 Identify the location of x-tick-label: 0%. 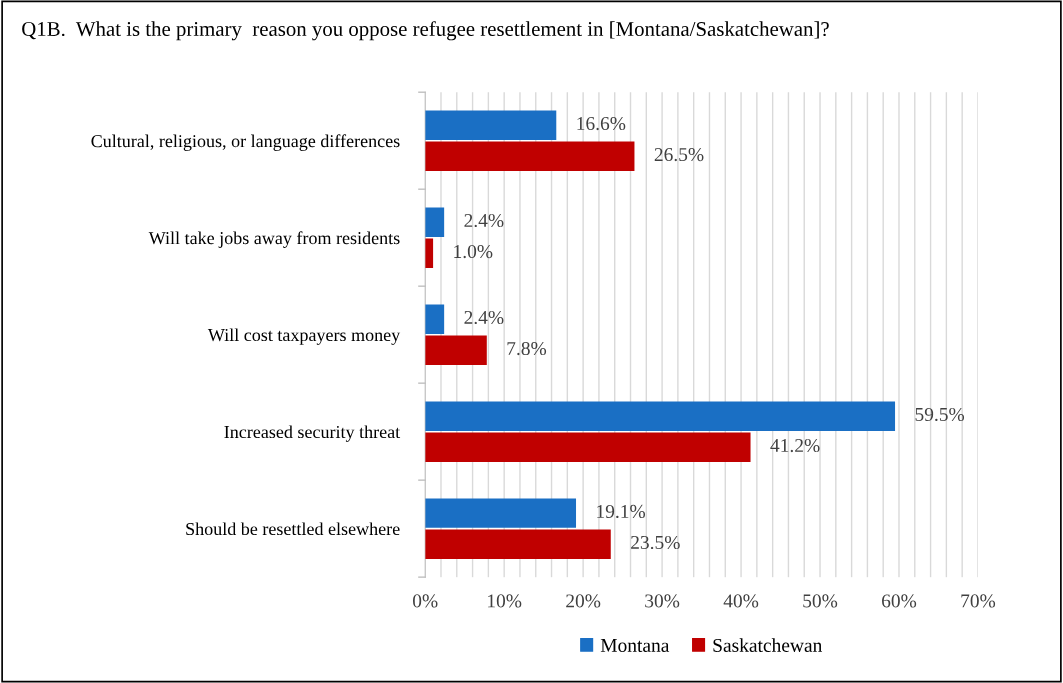
(425, 601).